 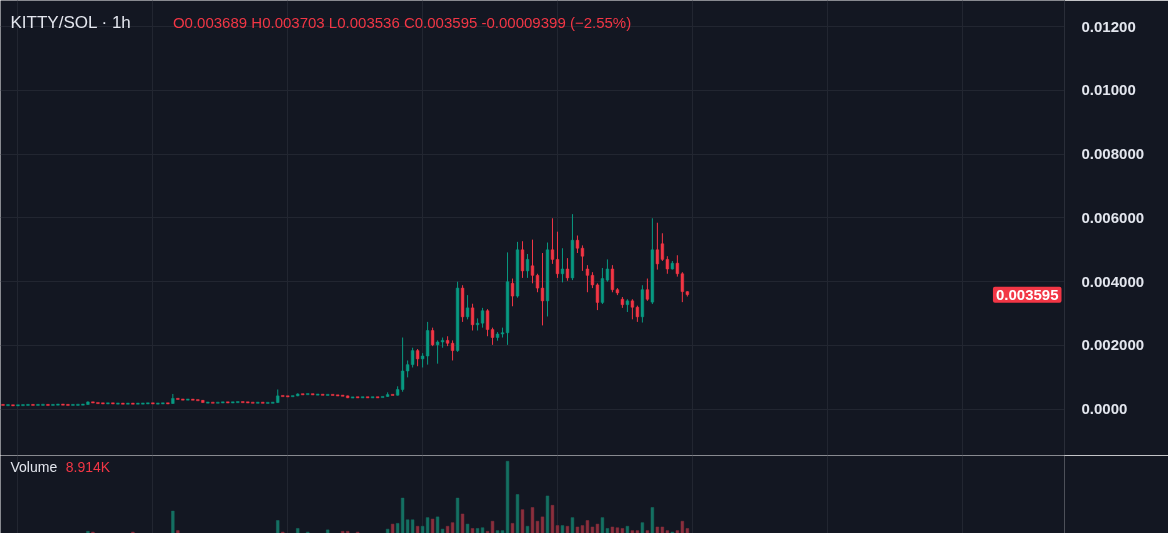 What do you see at coordinates (1108, 26) in the screenshot?
I see `y-tick-label: 0.01200` at bounding box center [1108, 26].